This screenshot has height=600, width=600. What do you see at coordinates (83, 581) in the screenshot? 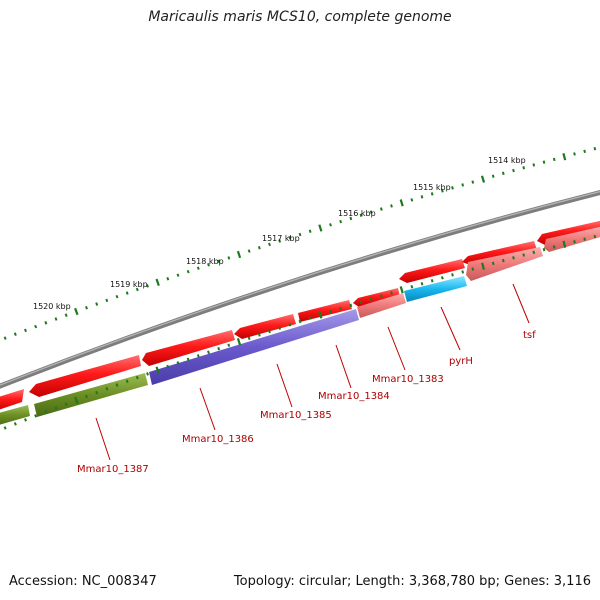
I see `accession-text: Accession: NC_008347` at bounding box center [83, 581].